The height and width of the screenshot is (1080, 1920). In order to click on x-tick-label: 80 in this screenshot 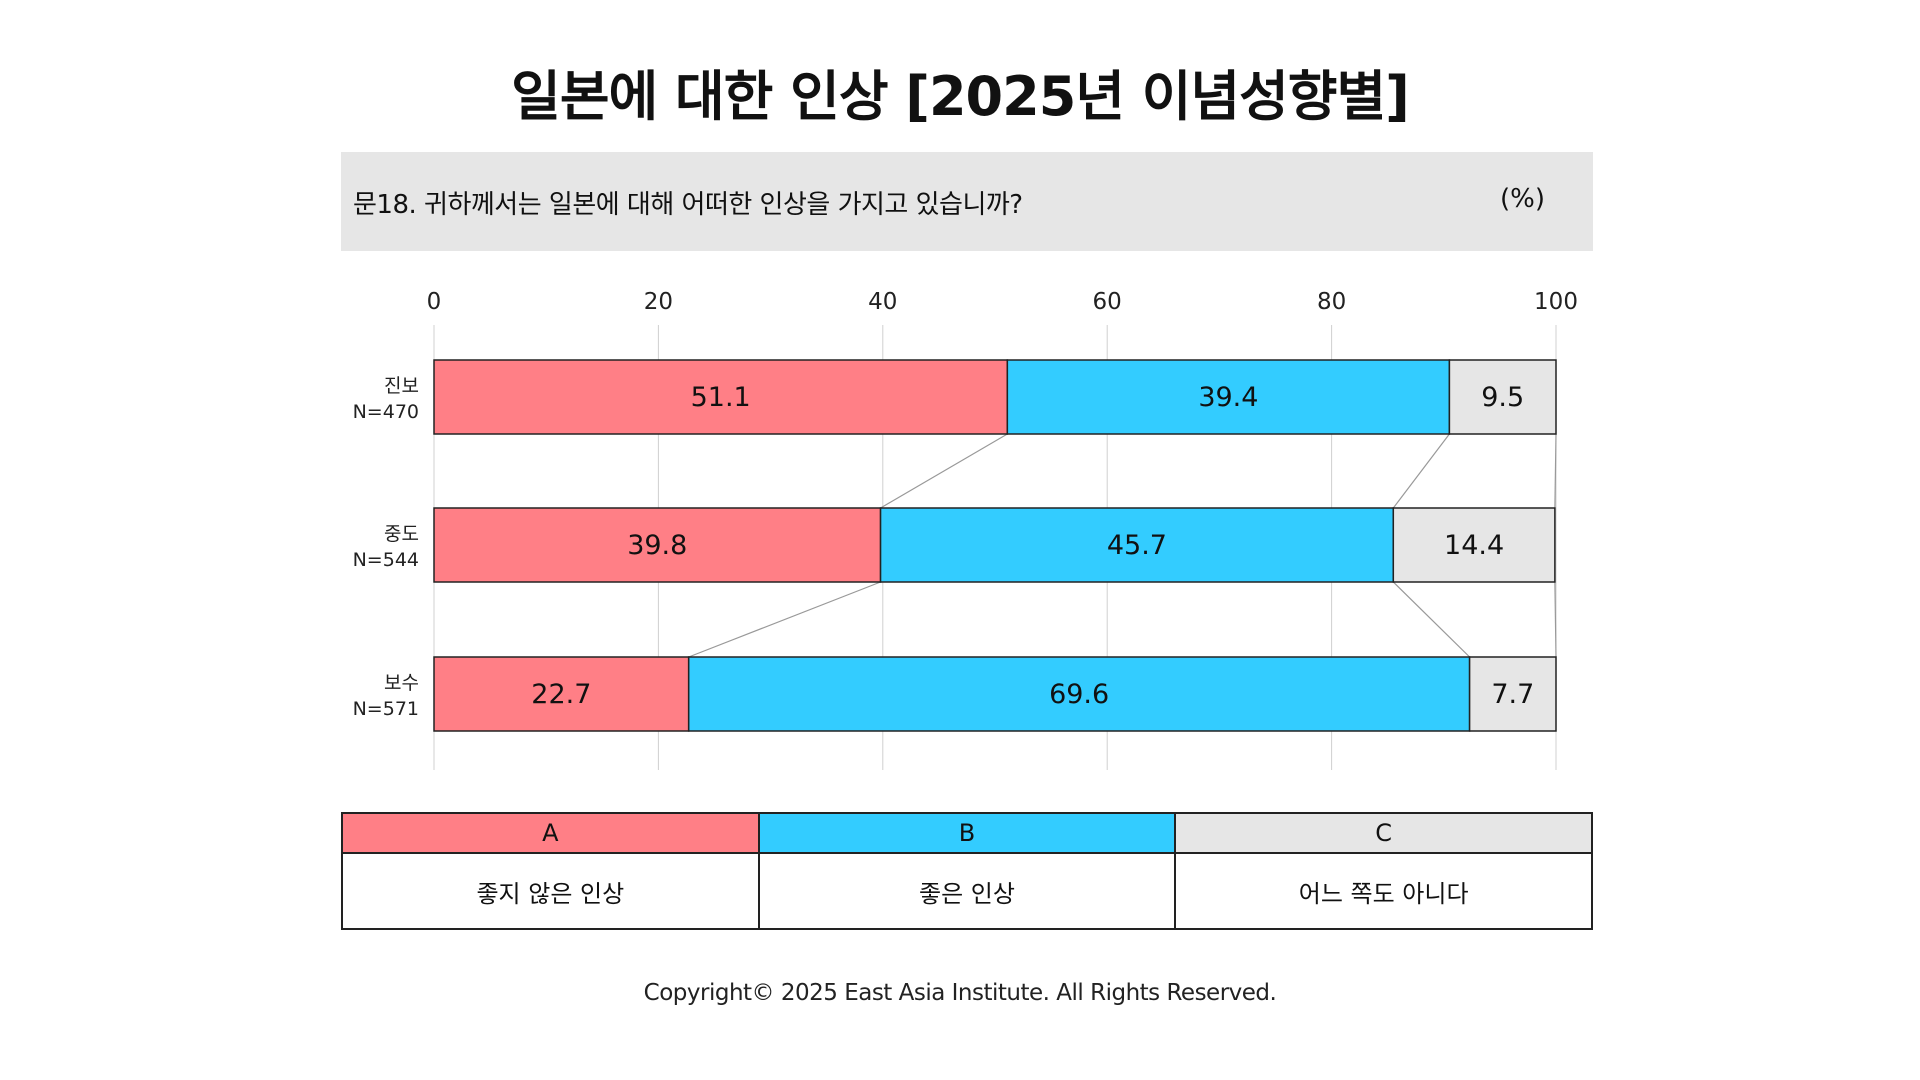, I will do `click(1331, 302)`.